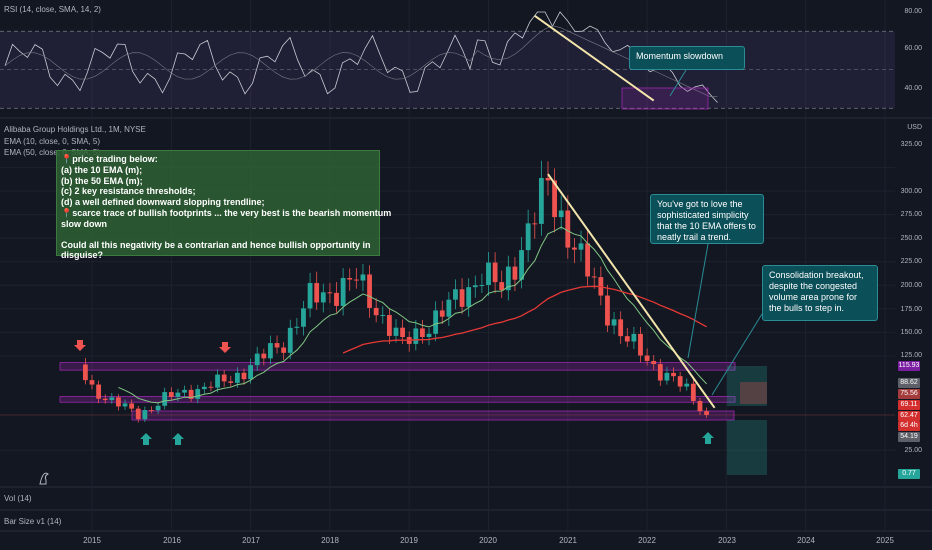 The width and height of the screenshot is (932, 550). Describe the element at coordinates (909, 405) in the screenshot. I see `price-tag: 69.11` at that location.